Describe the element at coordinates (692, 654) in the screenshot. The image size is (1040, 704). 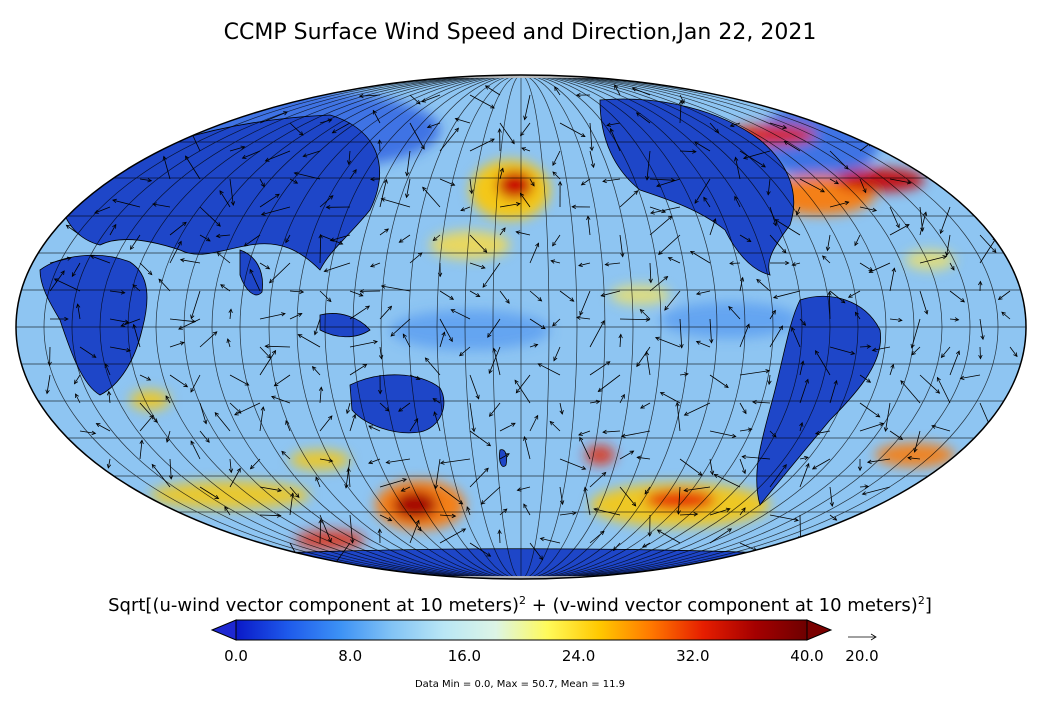
I see `colorbar-tick-label: 32.0` at that location.